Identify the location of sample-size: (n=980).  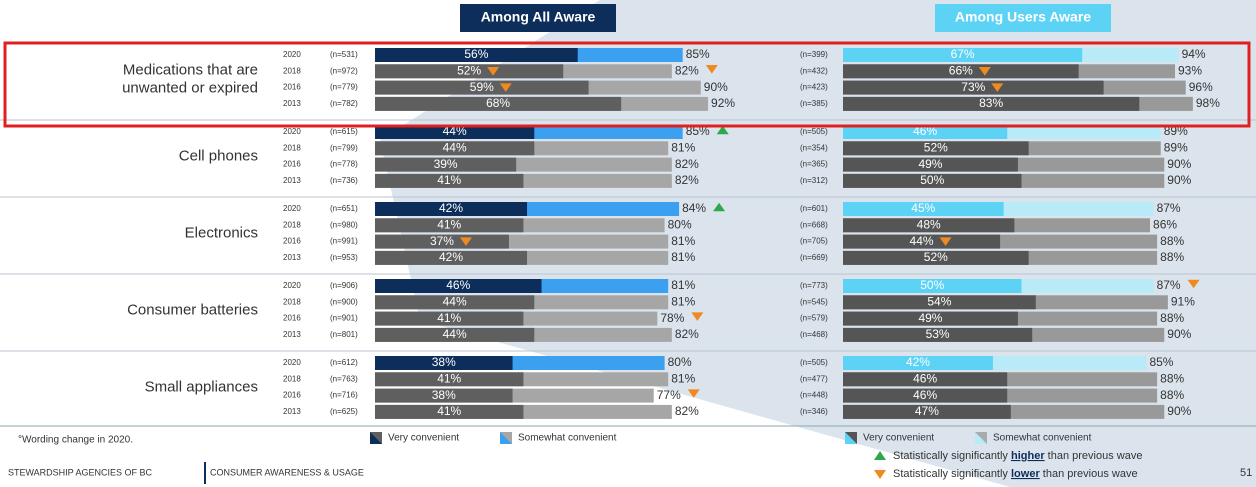
(344, 224).